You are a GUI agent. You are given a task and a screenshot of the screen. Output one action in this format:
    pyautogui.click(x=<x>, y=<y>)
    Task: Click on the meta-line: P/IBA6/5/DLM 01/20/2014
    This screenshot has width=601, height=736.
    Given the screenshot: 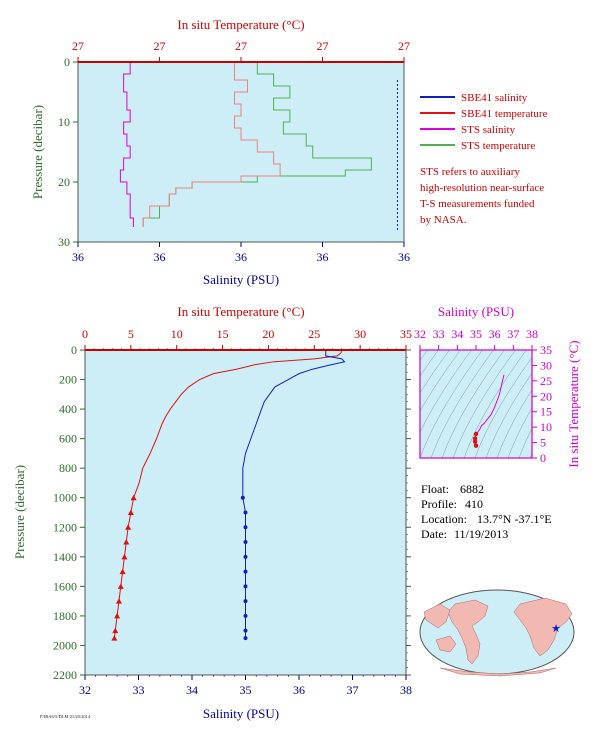 What is the action you would take?
    pyautogui.click(x=65, y=716)
    